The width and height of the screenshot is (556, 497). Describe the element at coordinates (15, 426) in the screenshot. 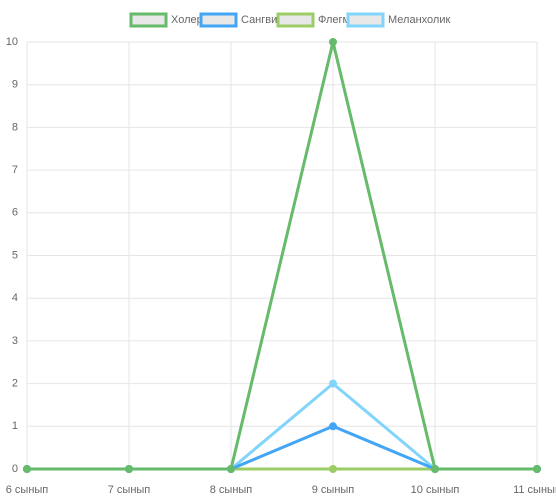

I see `y-tick-label: 1` at that location.